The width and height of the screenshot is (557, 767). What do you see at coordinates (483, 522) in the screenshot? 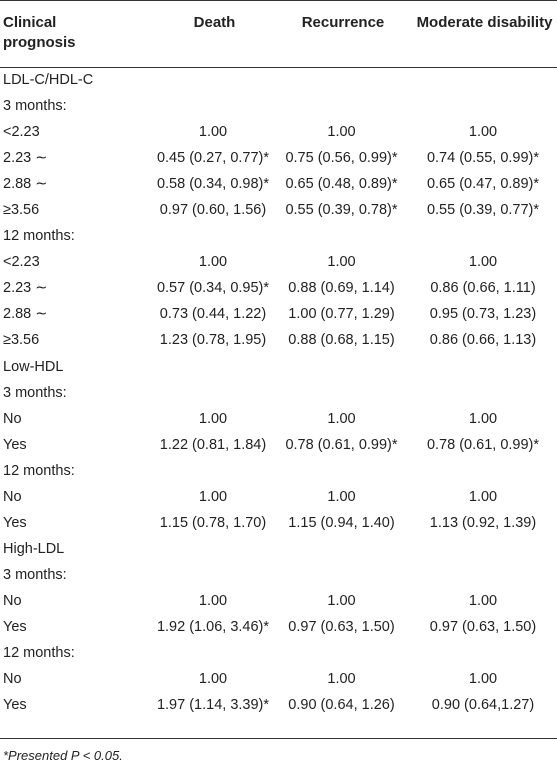
I see `table-cell: 1.13 (0.92, 1.39)` at bounding box center [483, 522].